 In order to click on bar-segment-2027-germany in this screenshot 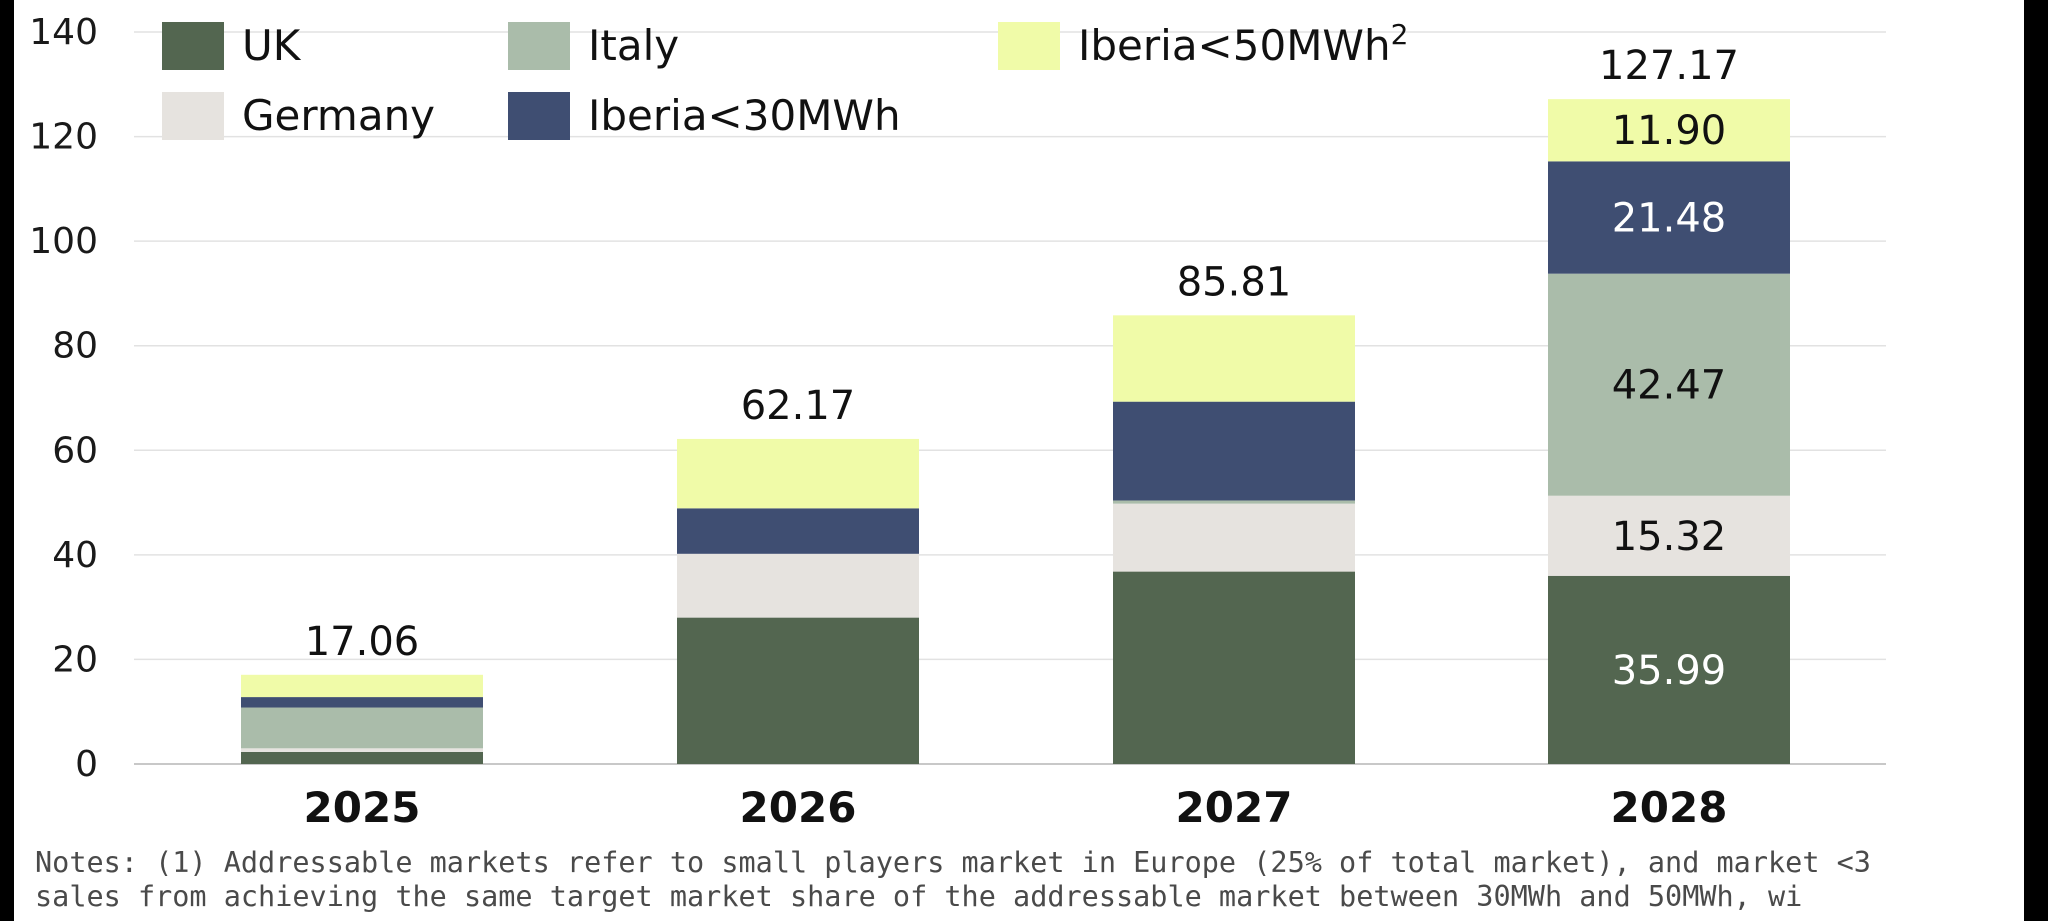, I will do `click(1234, 537)`.